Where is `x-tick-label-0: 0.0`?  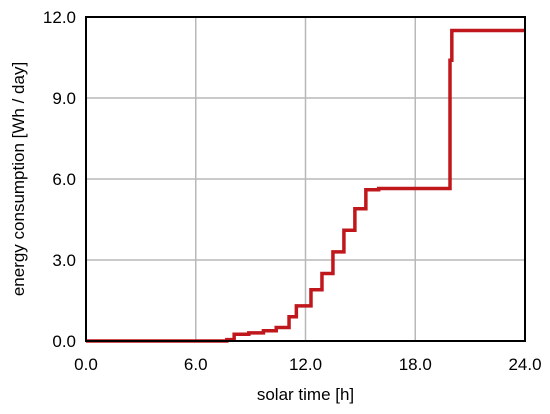 x-tick-label-0: 0.0 is located at coordinates (86, 364).